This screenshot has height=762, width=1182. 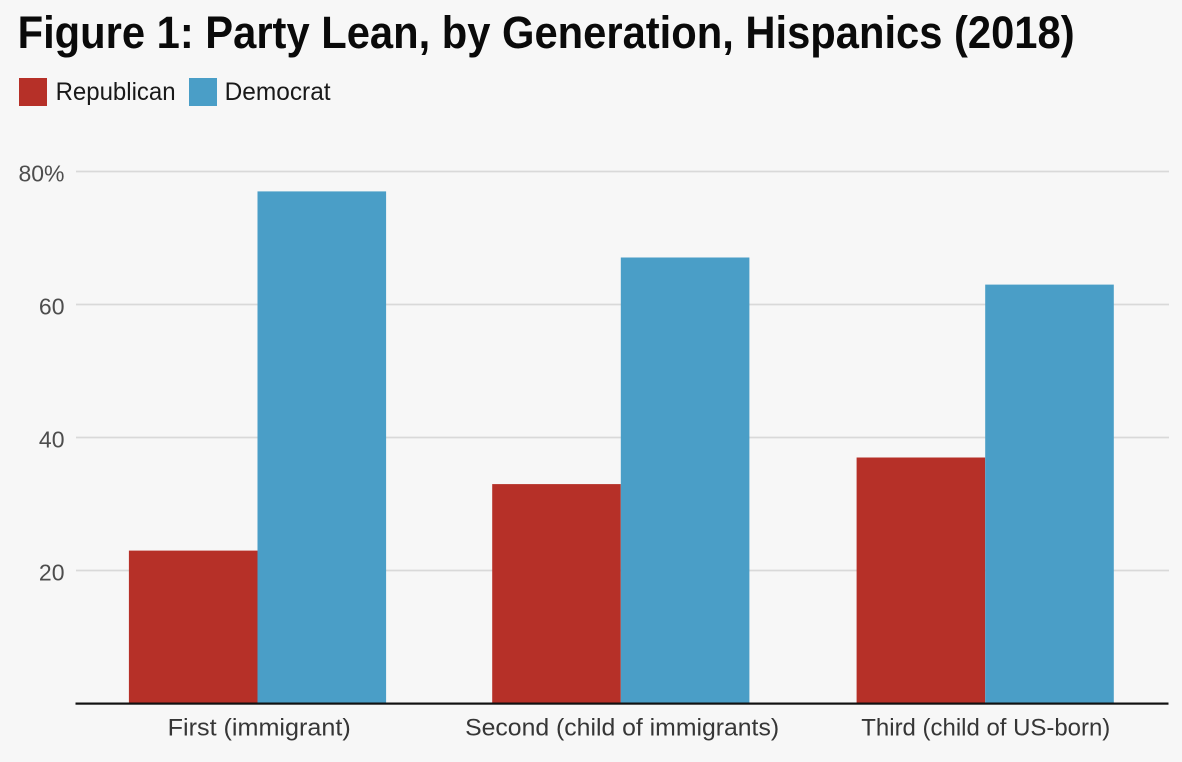 What do you see at coordinates (985, 728) in the screenshot?
I see `svg-text: Third (child of US-born)` at bounding box center [985, 728].